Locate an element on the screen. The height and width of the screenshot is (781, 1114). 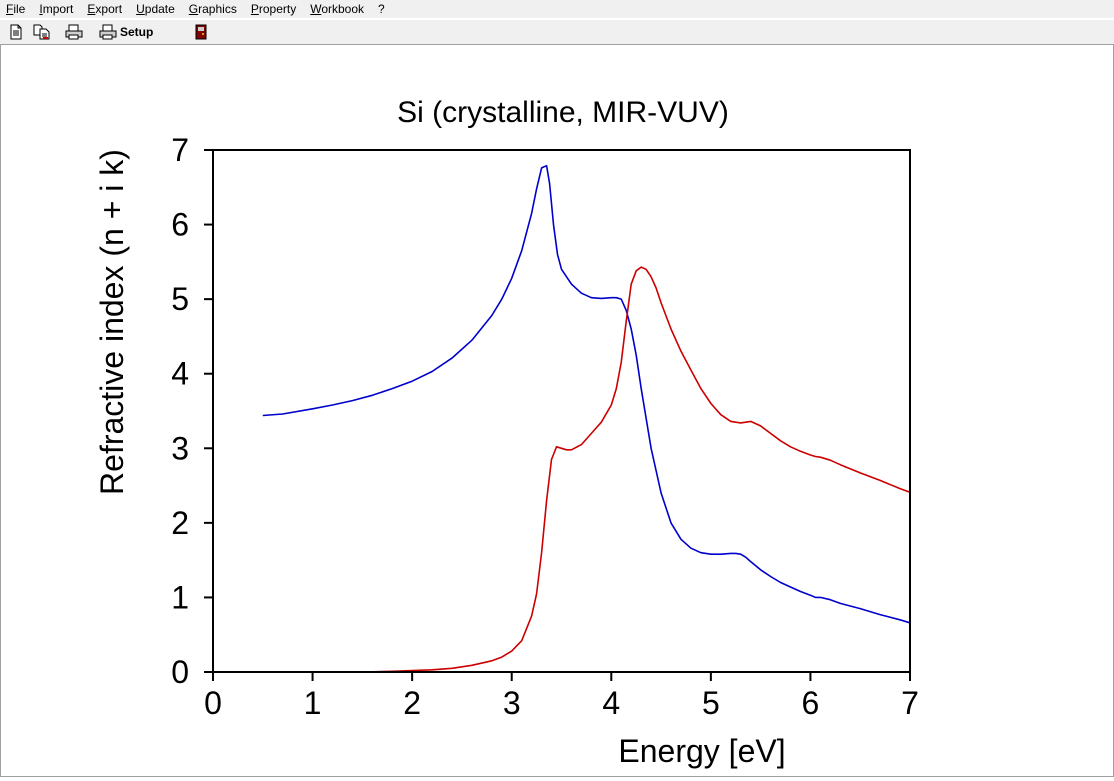
menu-item-label: ? is located at coordinates (381, 9).